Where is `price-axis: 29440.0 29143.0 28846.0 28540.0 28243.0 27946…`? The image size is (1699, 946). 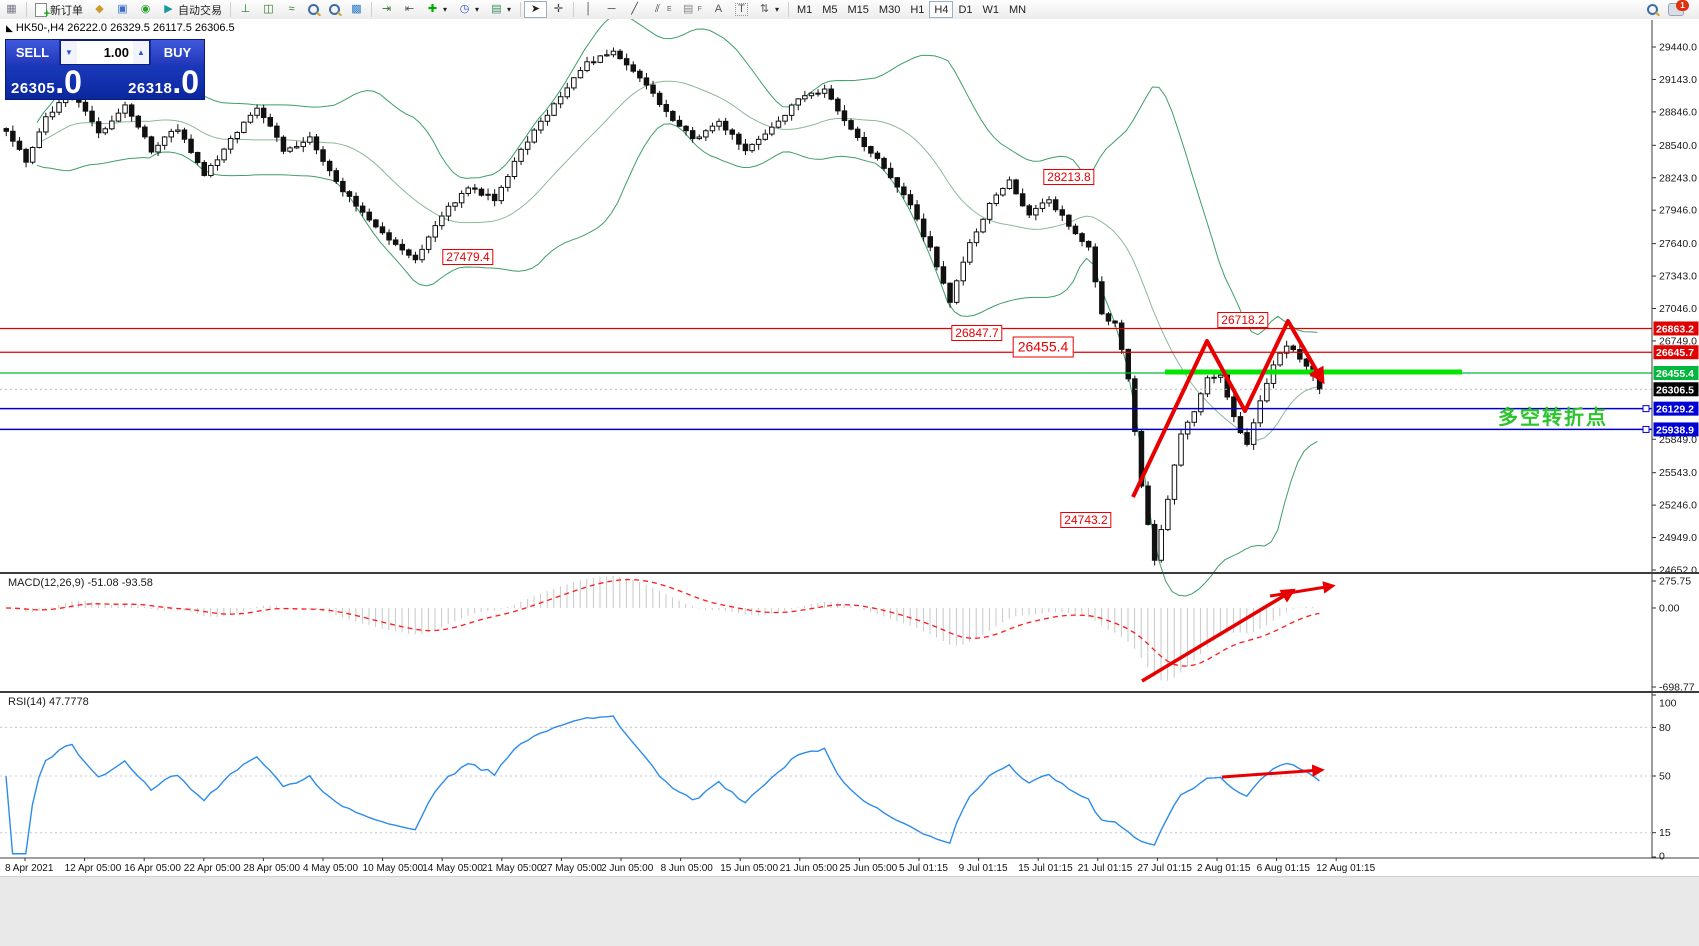 price-axis: 29440.0 29143.0 28846.0 28540.0 28243.0 27946… is located at coordinates (1674, 309).